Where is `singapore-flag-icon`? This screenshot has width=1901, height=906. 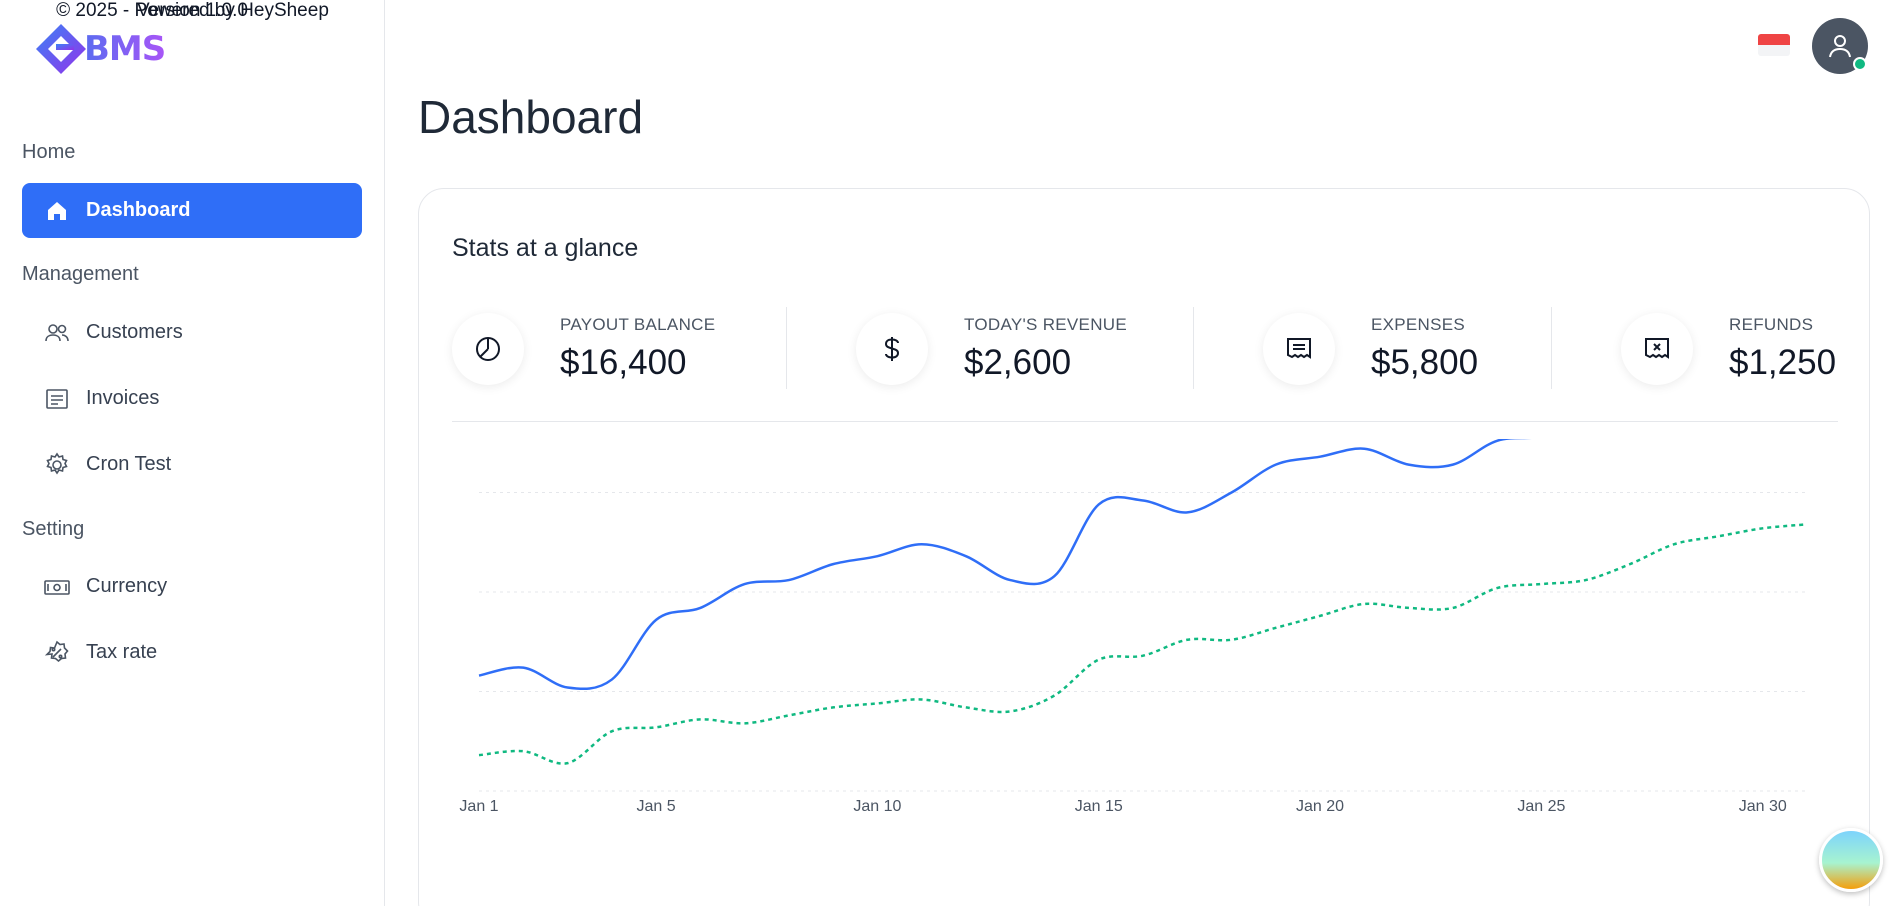 singapore-flag-icon is located at coordinates (1774, 45).